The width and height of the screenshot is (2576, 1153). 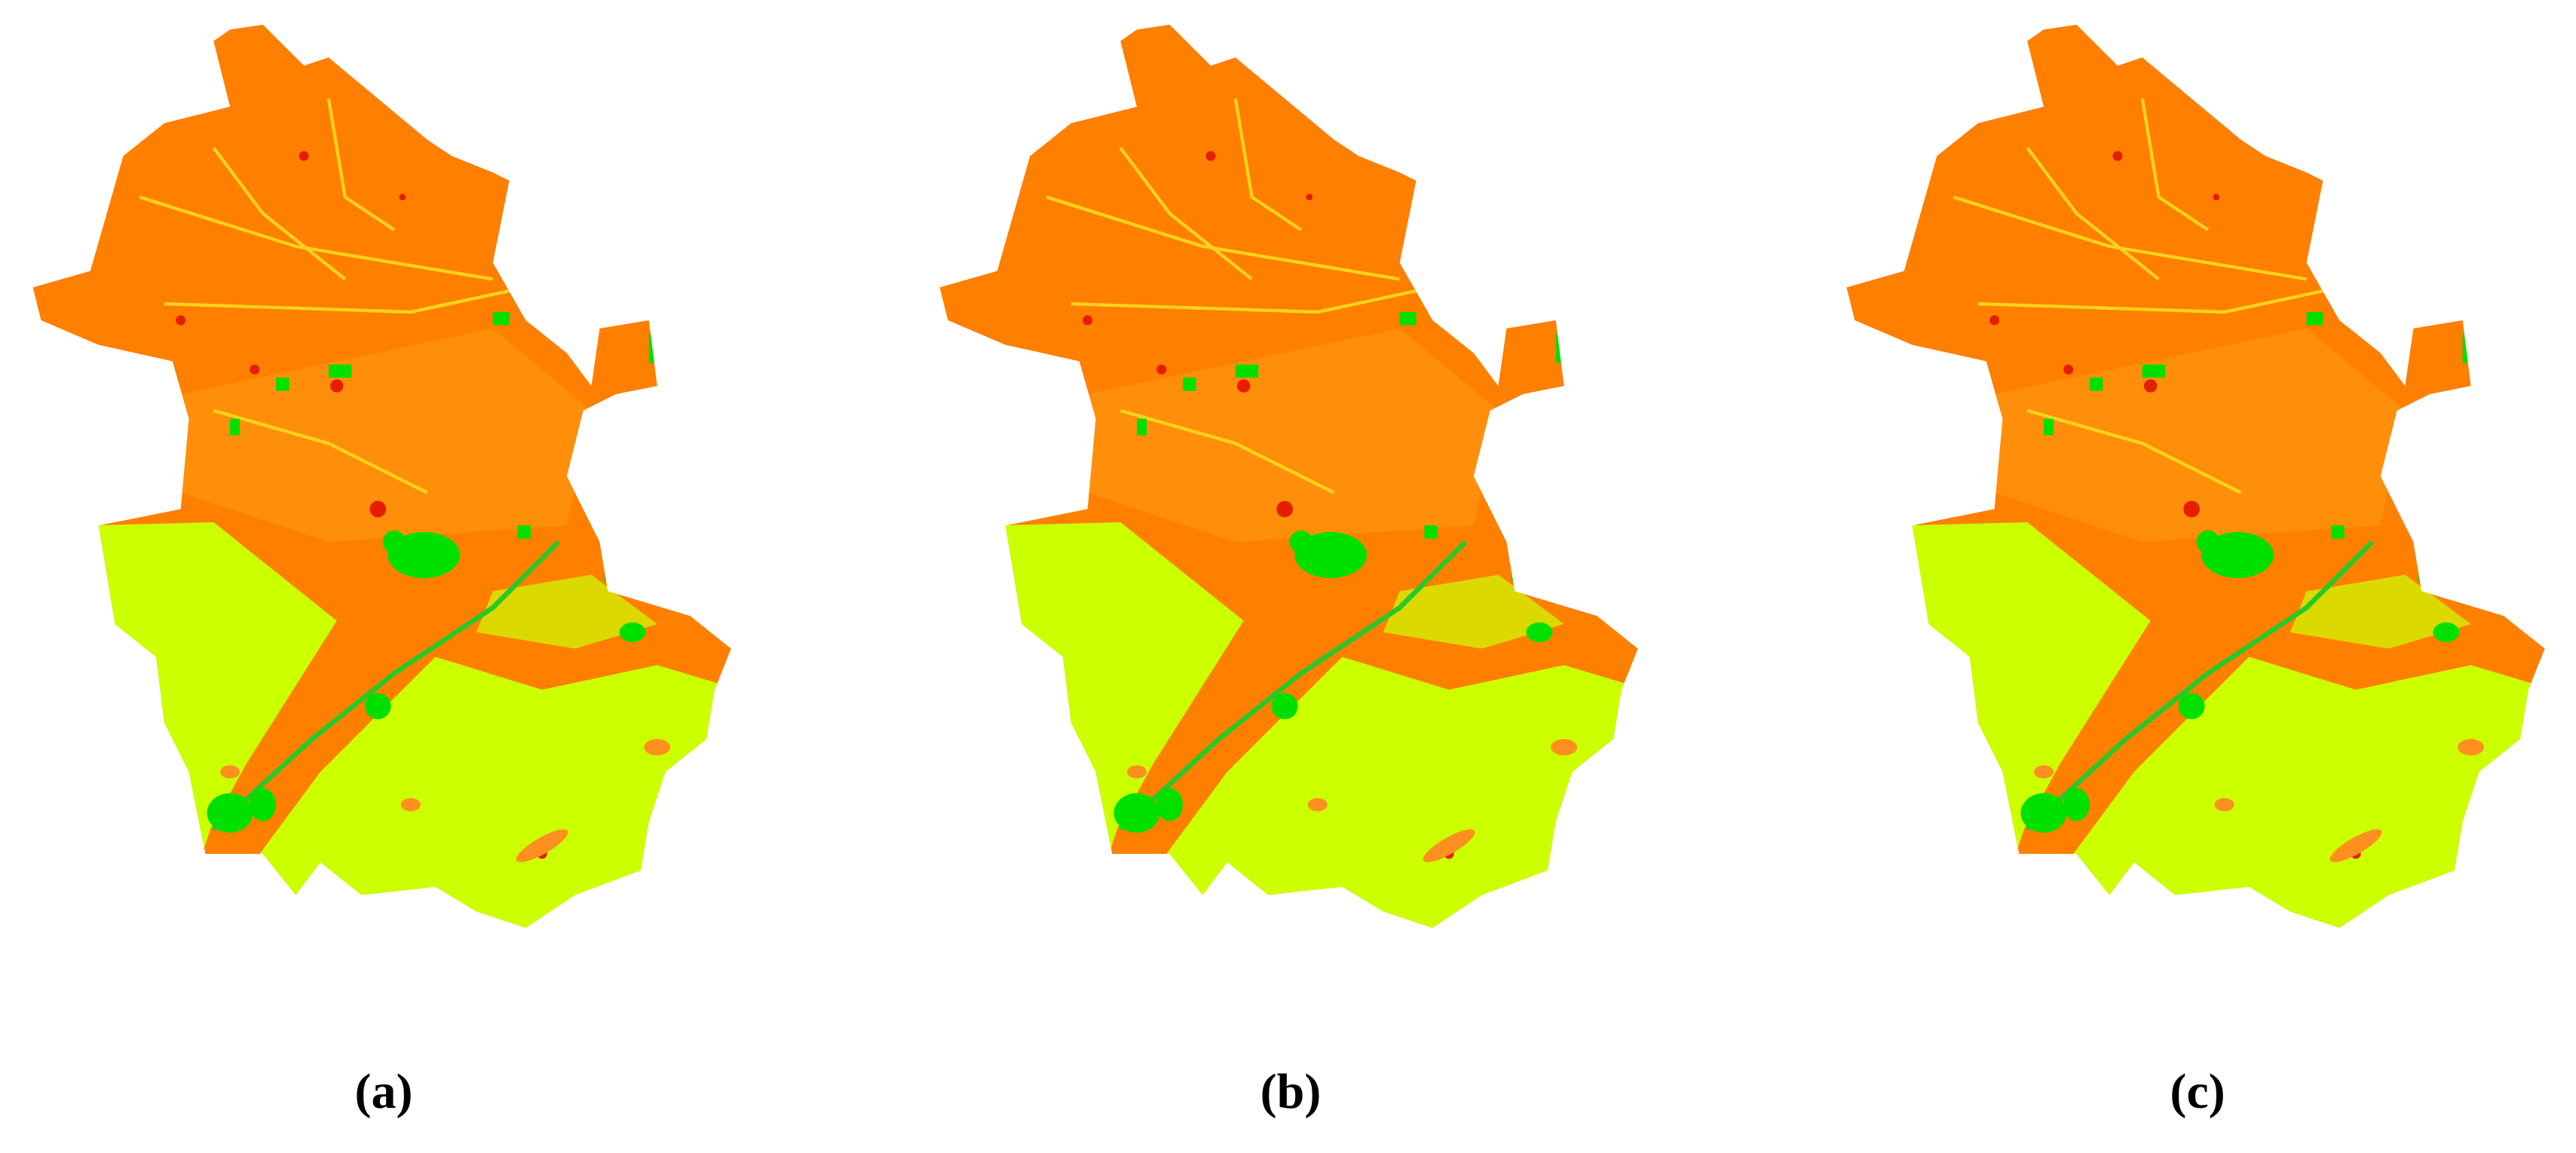 What do you see at coordinates (2197, 1091) in the screenshot?
I see `panel-label: (c)` at bounding box center [2197, 1091].